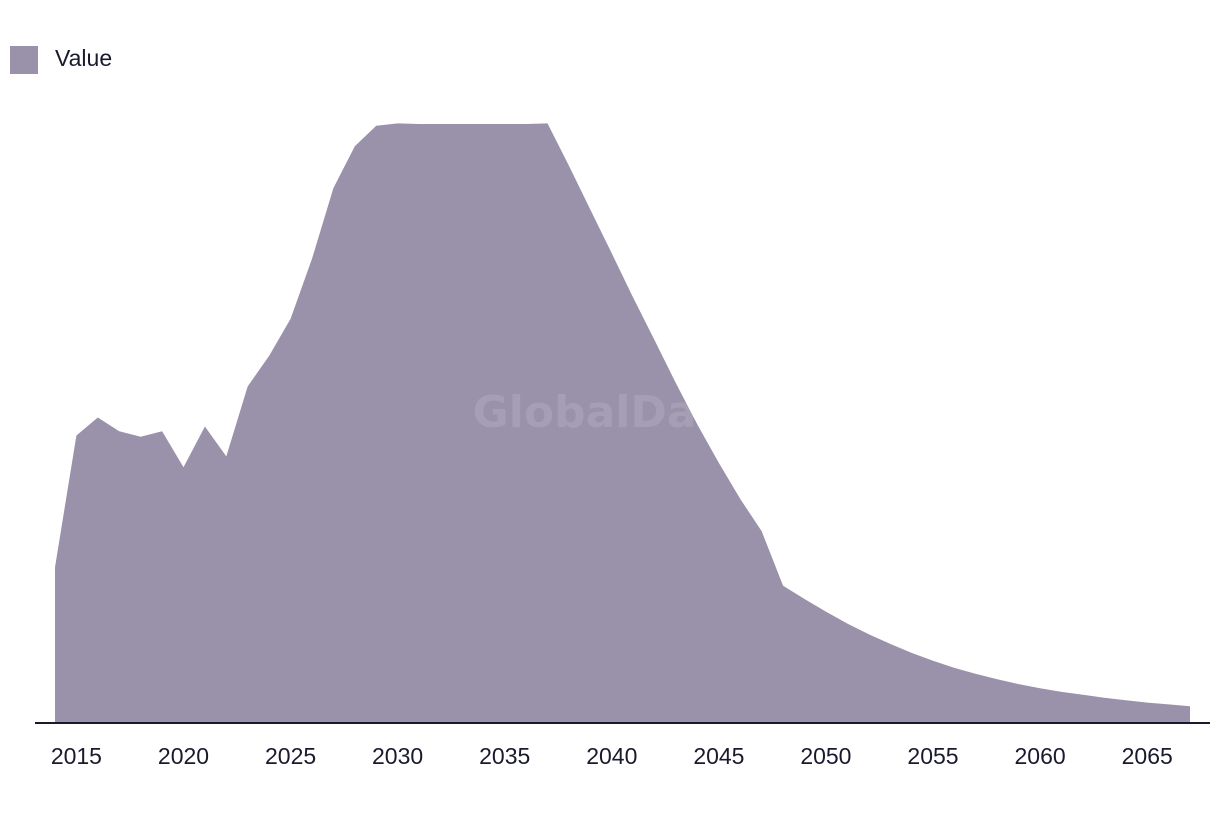 The image size is (1220, 816). Describe the element at coordinates (825, 756) in the screenshot. I see `x-tick-label: 2050` at that location.